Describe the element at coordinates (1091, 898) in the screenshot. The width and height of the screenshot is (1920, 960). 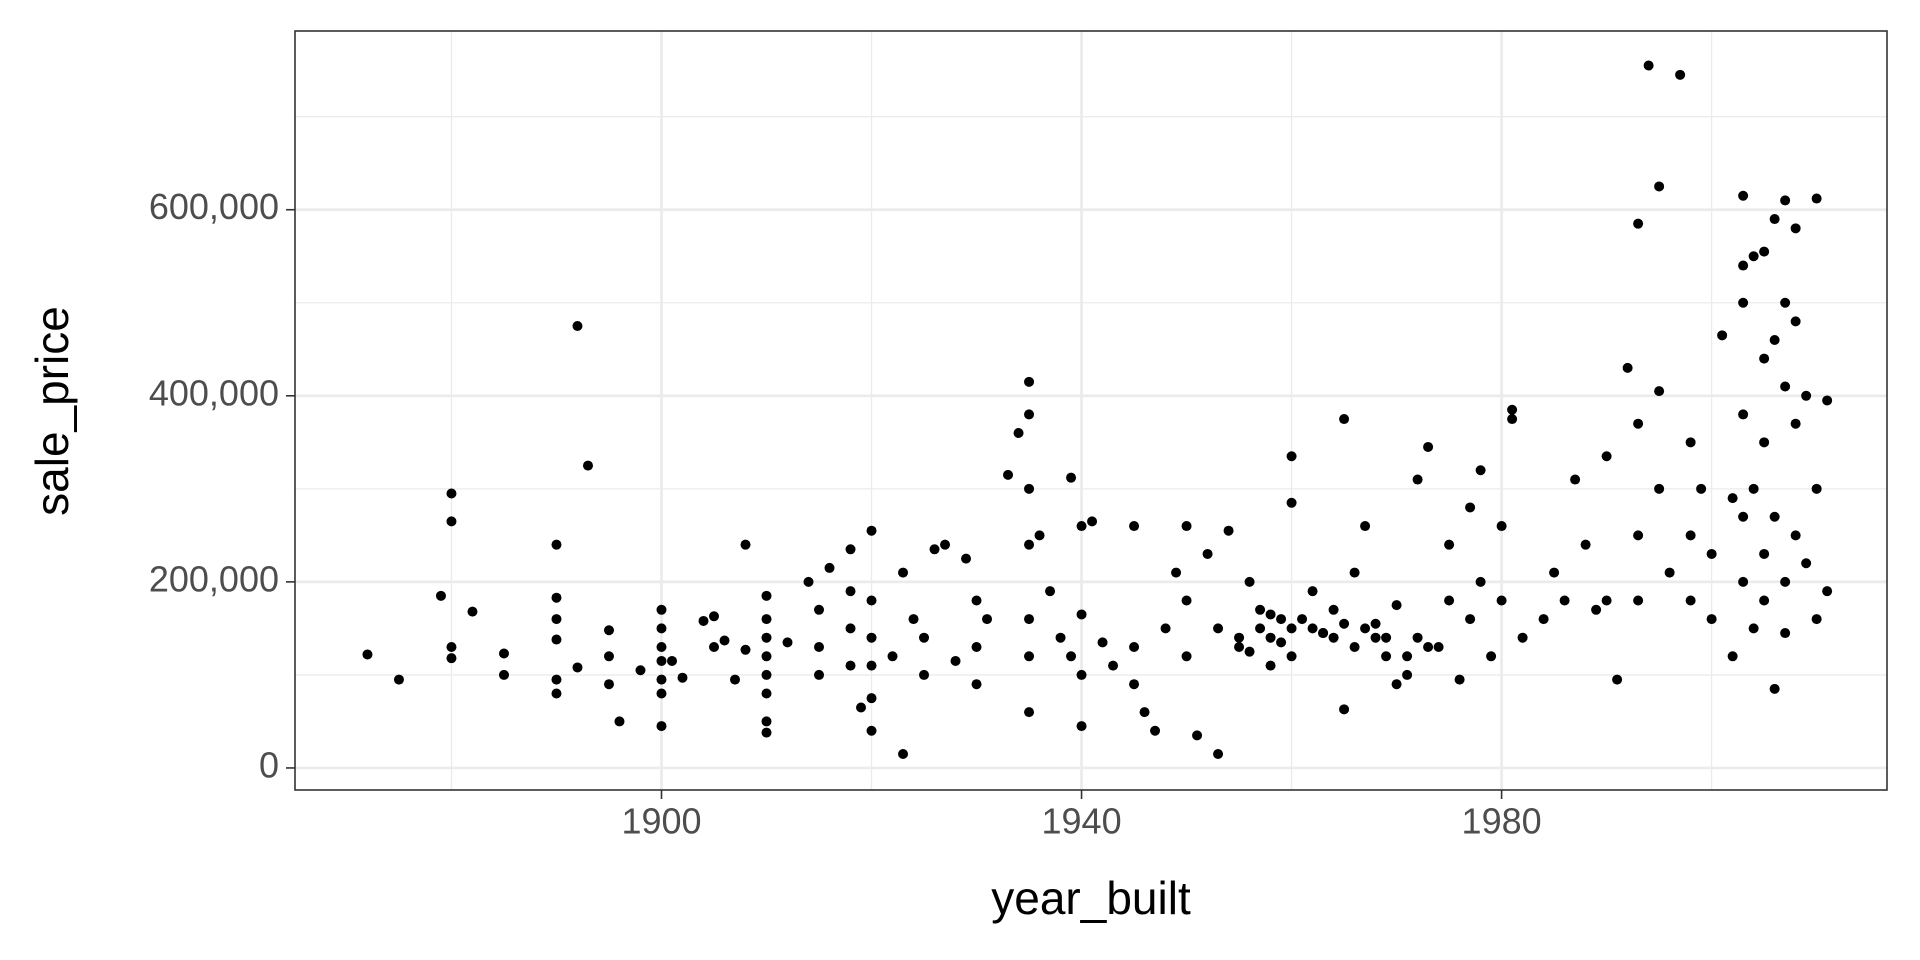
I see `x-axis-title: year_built` at that location.